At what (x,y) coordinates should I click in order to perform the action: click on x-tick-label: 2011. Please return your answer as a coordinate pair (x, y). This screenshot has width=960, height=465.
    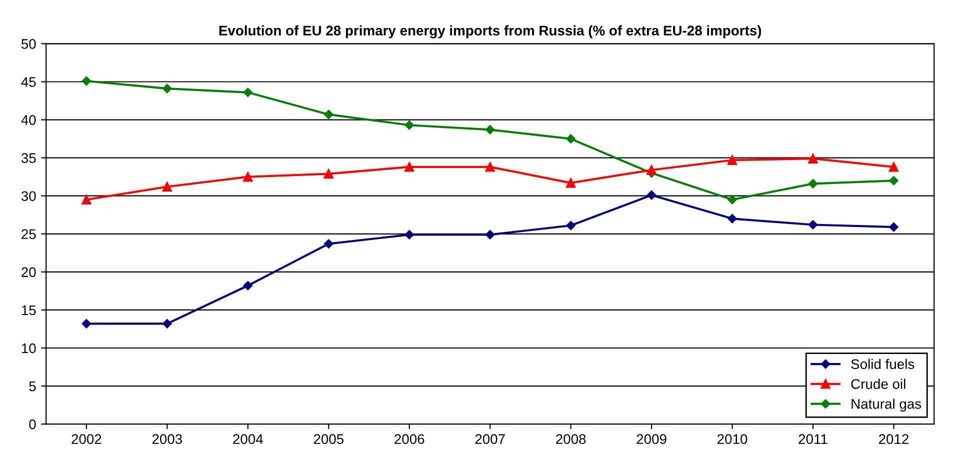
    Looking at the image, I should click on (813, 439).